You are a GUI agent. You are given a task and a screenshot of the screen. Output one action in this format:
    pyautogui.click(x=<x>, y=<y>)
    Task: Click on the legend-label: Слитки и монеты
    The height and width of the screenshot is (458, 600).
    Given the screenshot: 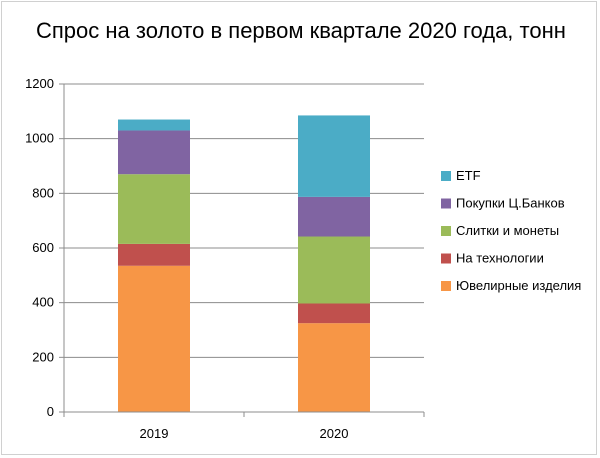 What is the action you would take?
    pyautogui.click(x=507, y=230)
    